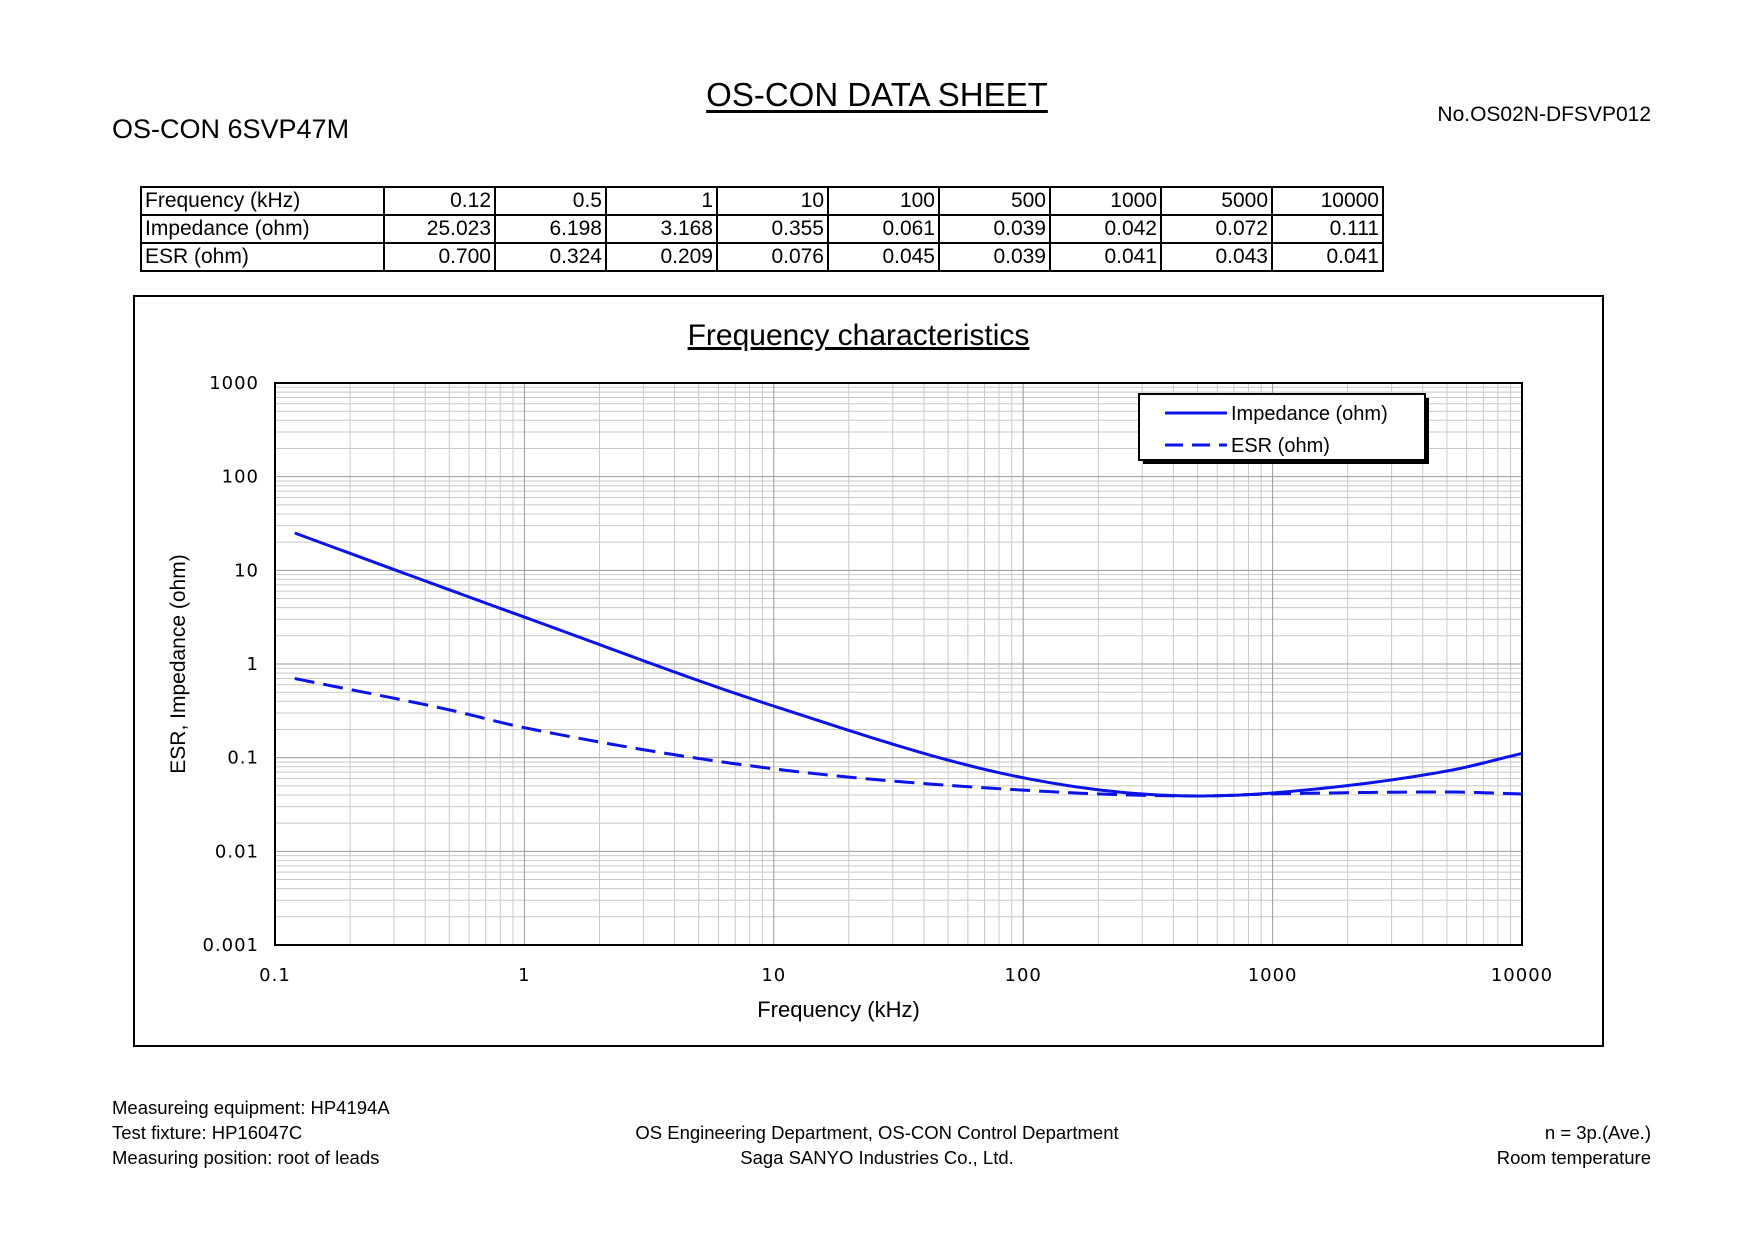 The width and height of the screenshot is (1754, 1240). What do you see at coordinates (661, 201) in the screenshot?
I see `table-cell: 1` at bounding box center [661, 201].